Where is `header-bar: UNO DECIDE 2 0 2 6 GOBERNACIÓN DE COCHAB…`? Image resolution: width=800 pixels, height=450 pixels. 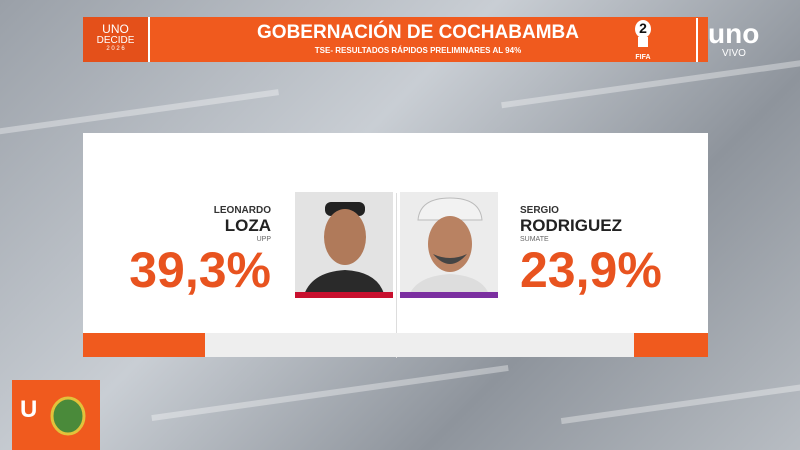 header-bar: UNO DECIDE 2 0 2 6 GOBERNACIÓN DE COCHAB… is located at coordinates (395, 39).